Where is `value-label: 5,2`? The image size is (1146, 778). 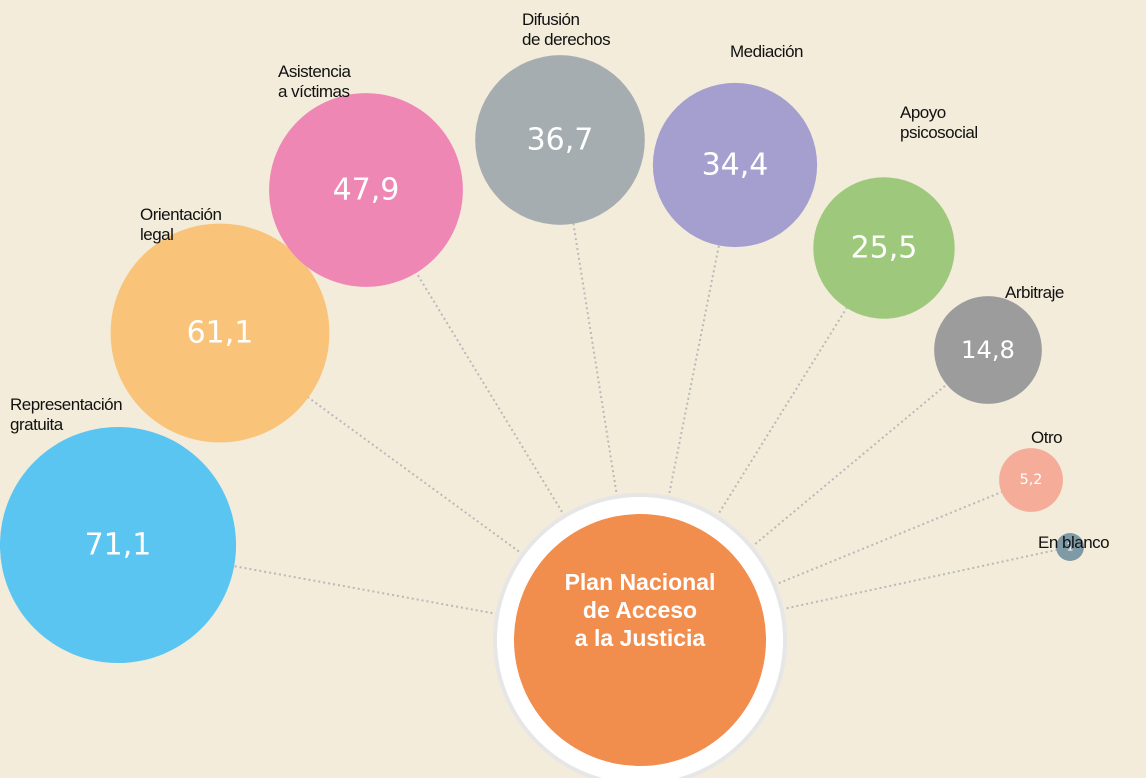
value-label: 5,2 is located at coordinates (1031, 480).